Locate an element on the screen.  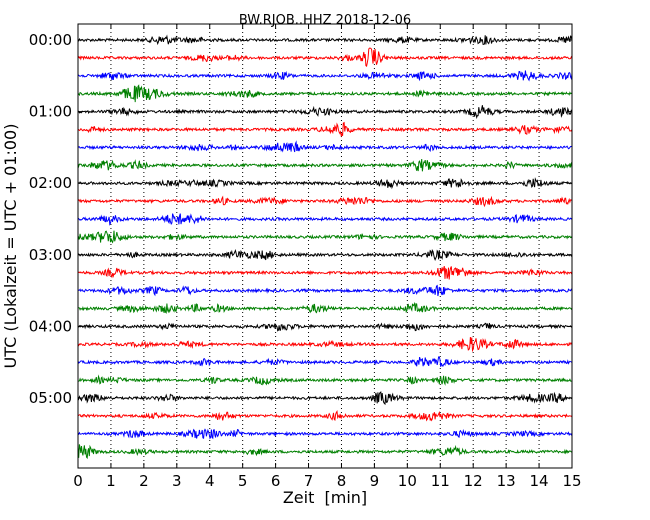
y-tick-label: 02:00 is located at coordinates (50, 183).